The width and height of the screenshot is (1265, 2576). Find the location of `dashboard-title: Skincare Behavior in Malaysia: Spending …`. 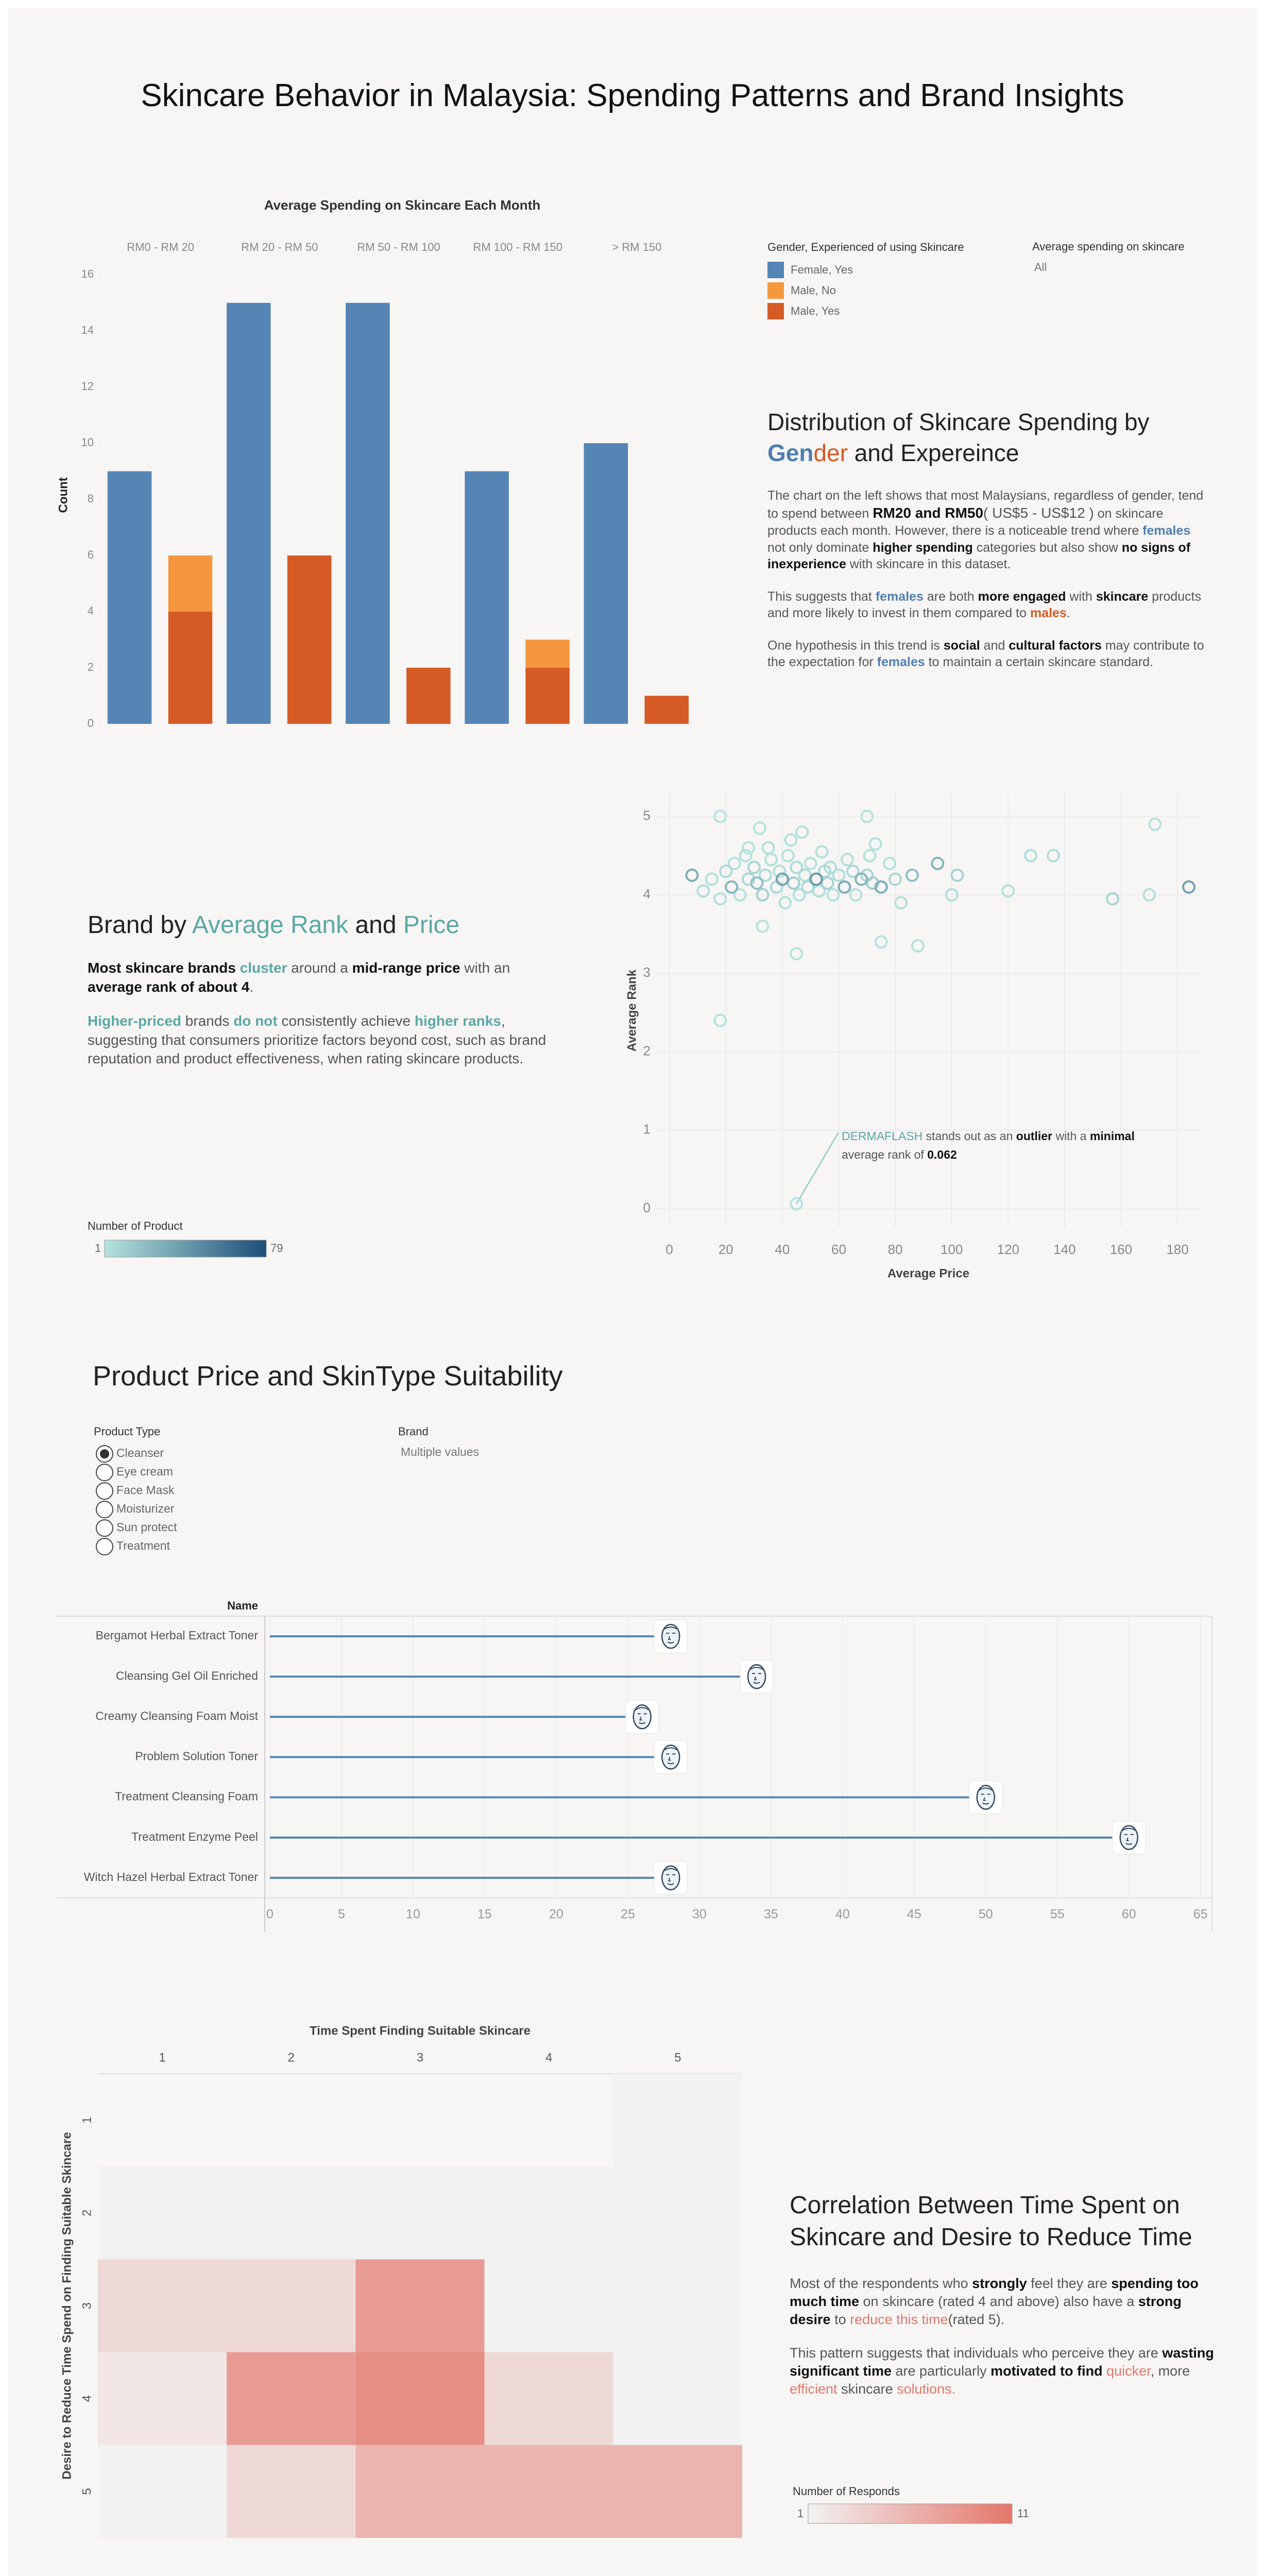

dashboard-title: Skincare Behavior in Malaysia: Spending … is located at coordinates (632, 95).